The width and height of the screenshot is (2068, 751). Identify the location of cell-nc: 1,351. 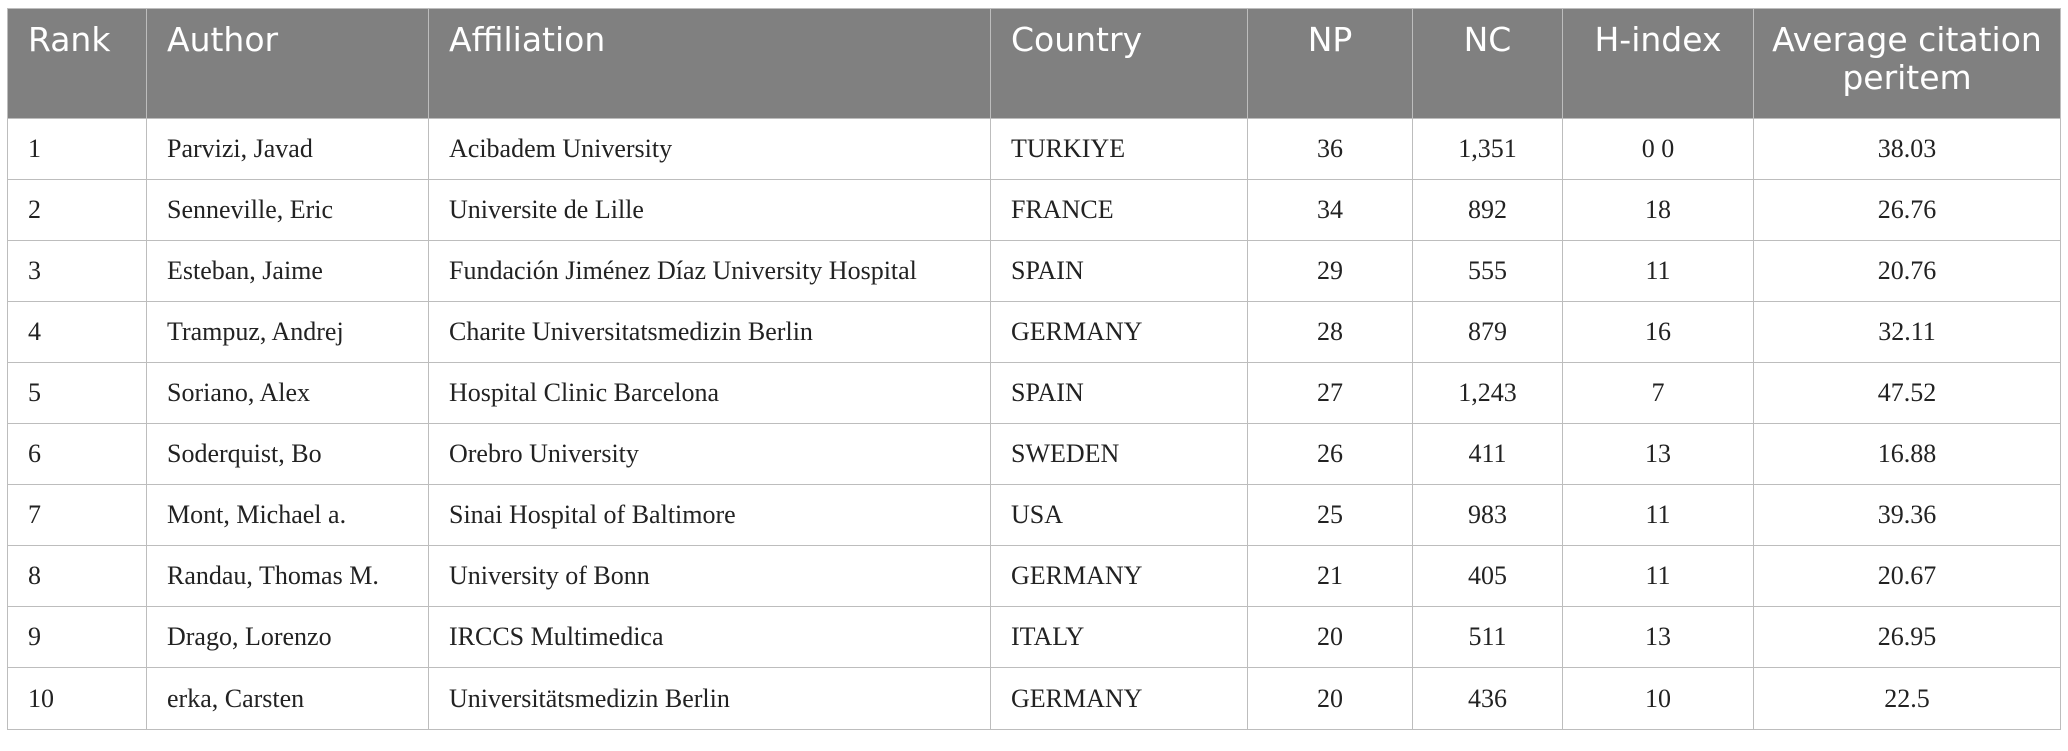
(1487, 149).